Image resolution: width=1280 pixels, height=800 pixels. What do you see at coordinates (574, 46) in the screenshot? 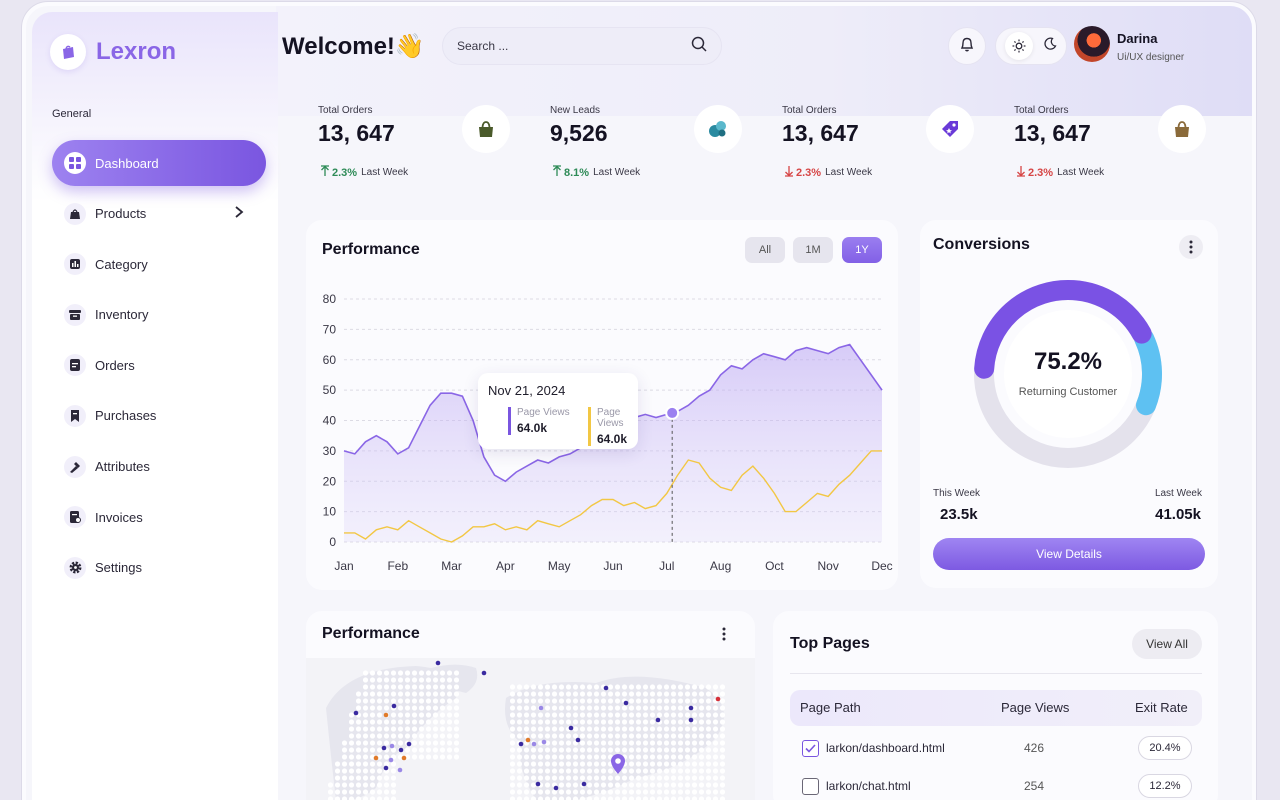
I see `search-input` at bounding box center [574, 46].